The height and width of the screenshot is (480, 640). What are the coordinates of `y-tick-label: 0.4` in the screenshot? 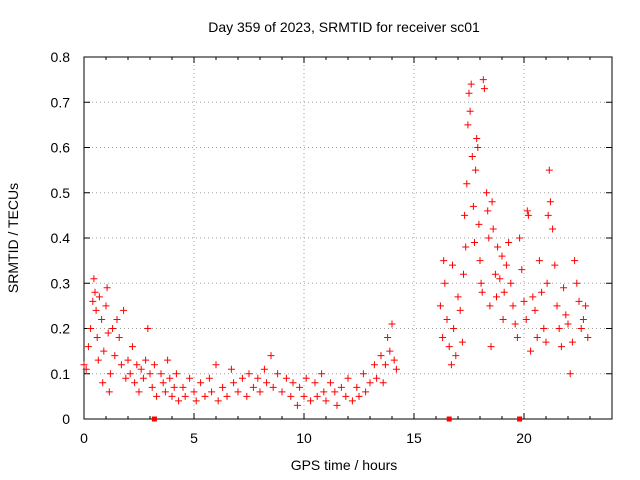 It's located at (61, 238).